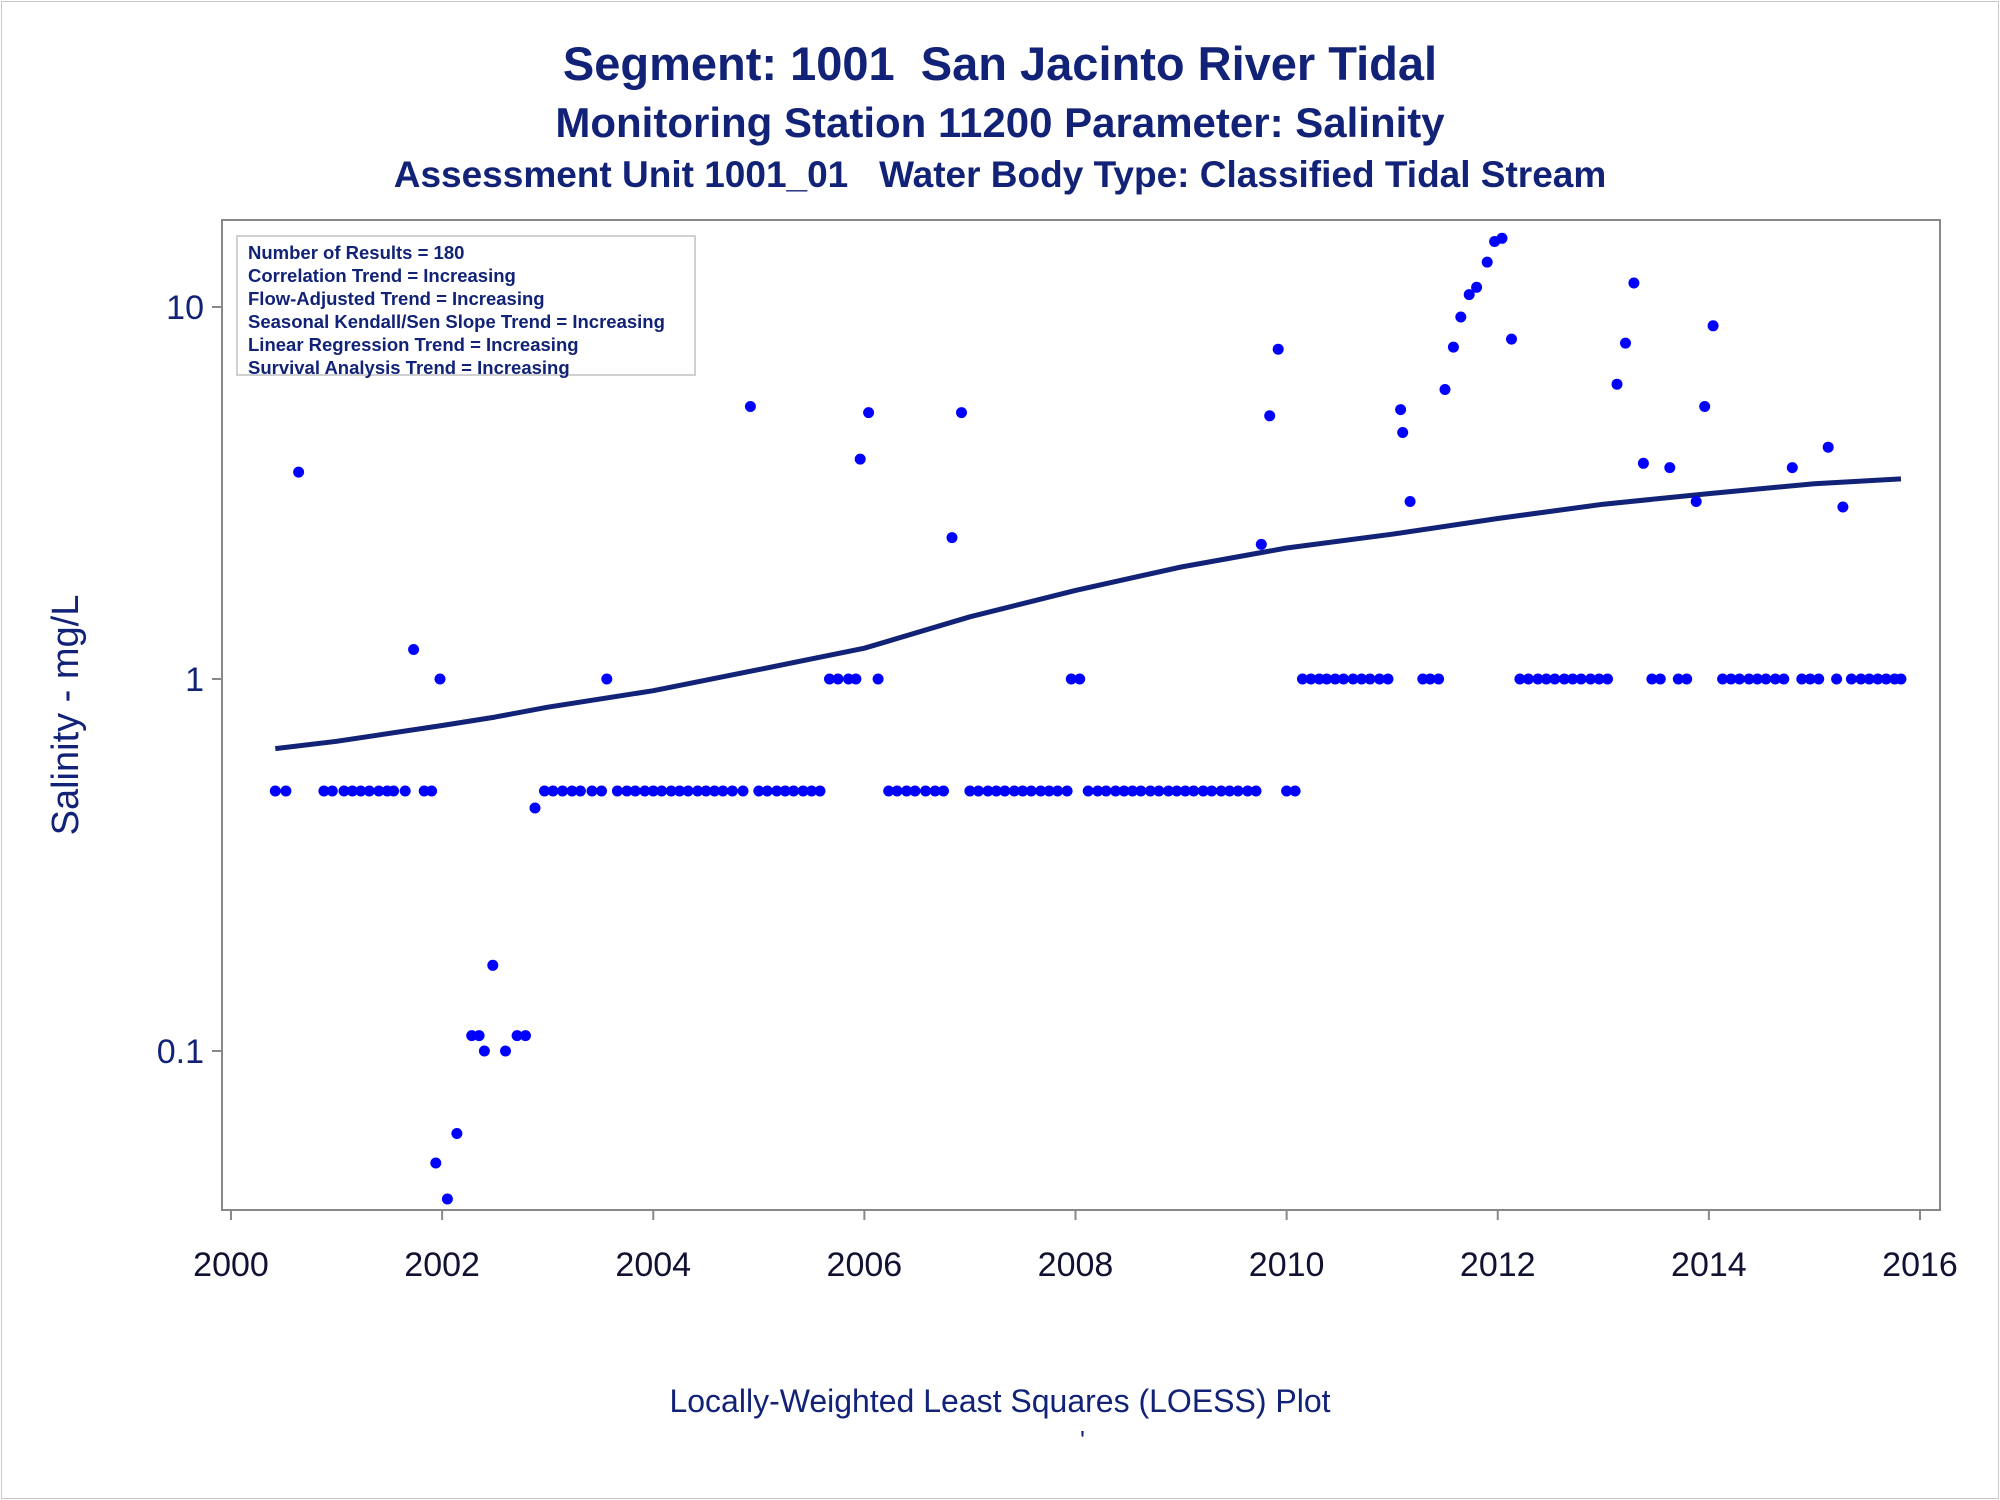 This screenshot has width=2000, height=1500. I want to click on x-tick-label: 2008, so click(1076, 1265).